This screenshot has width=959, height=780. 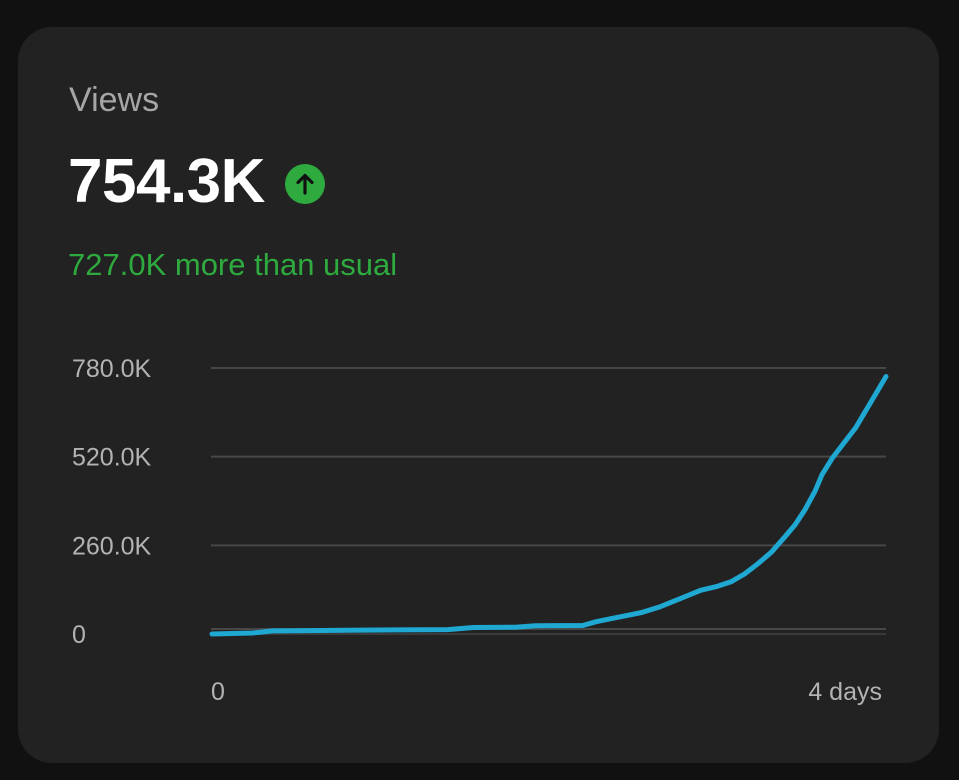 I want to click on views-value: 754.3K, so click(x=166, y=181).